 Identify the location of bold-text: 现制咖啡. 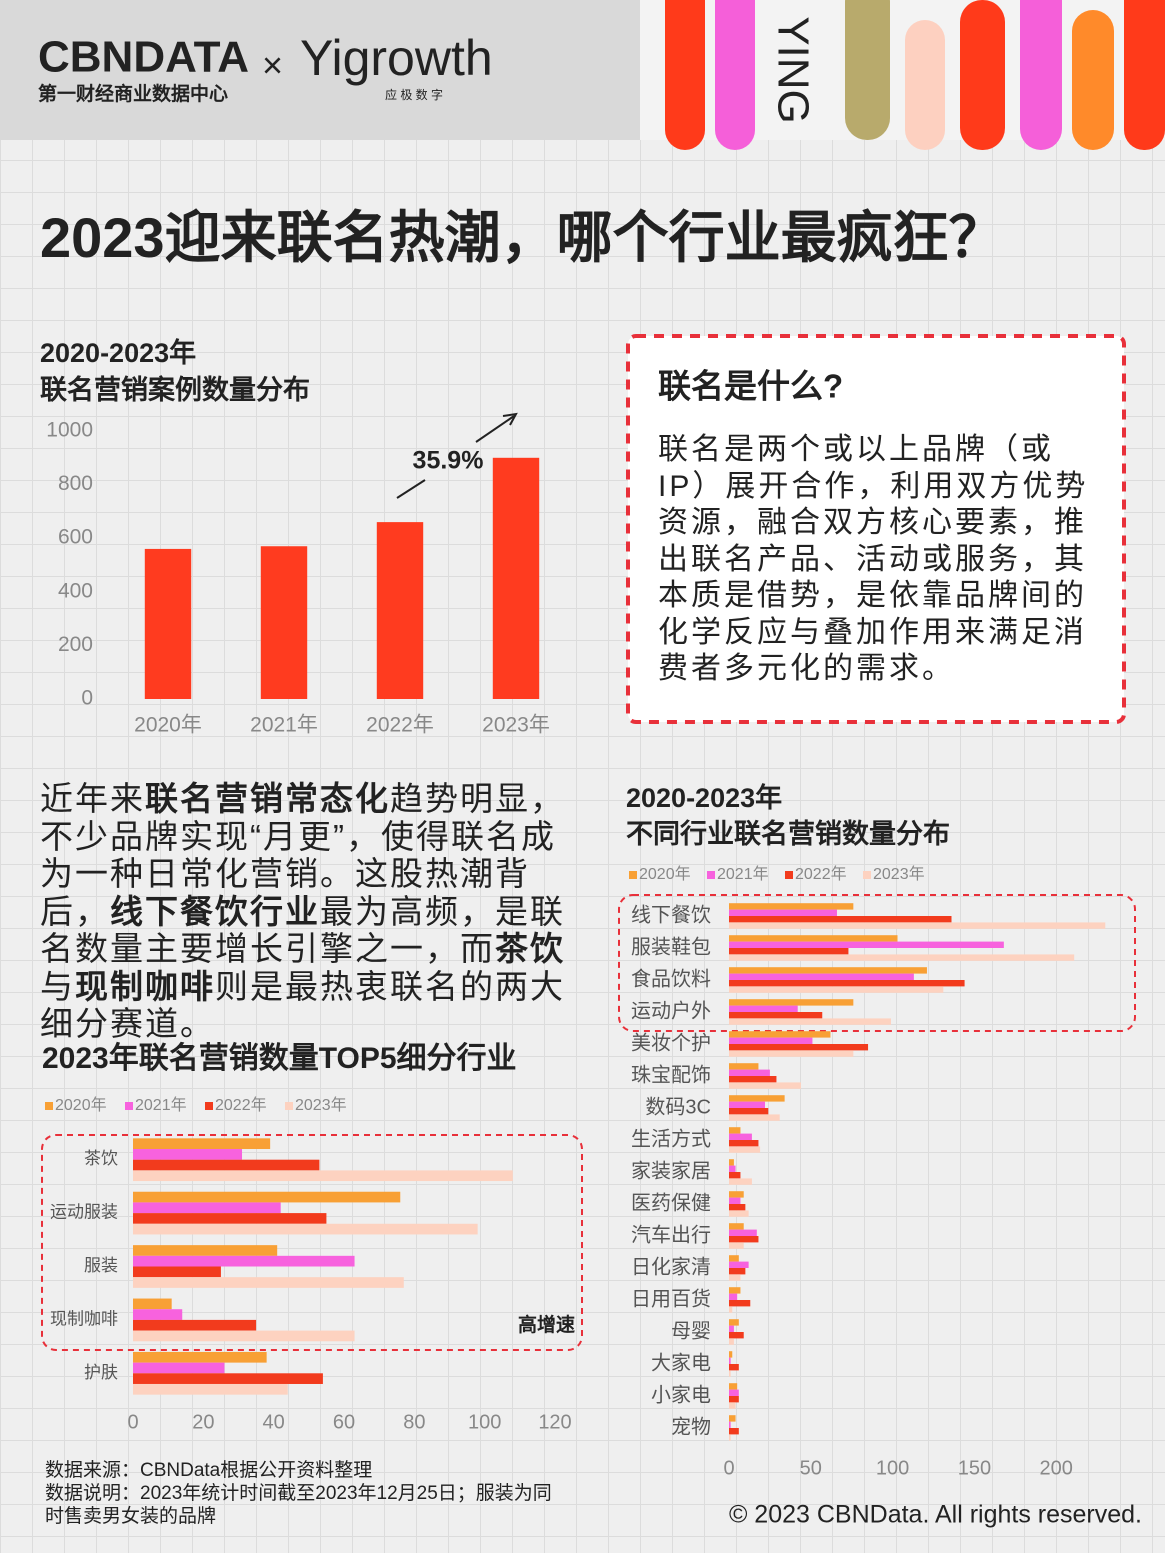
(145, 986).